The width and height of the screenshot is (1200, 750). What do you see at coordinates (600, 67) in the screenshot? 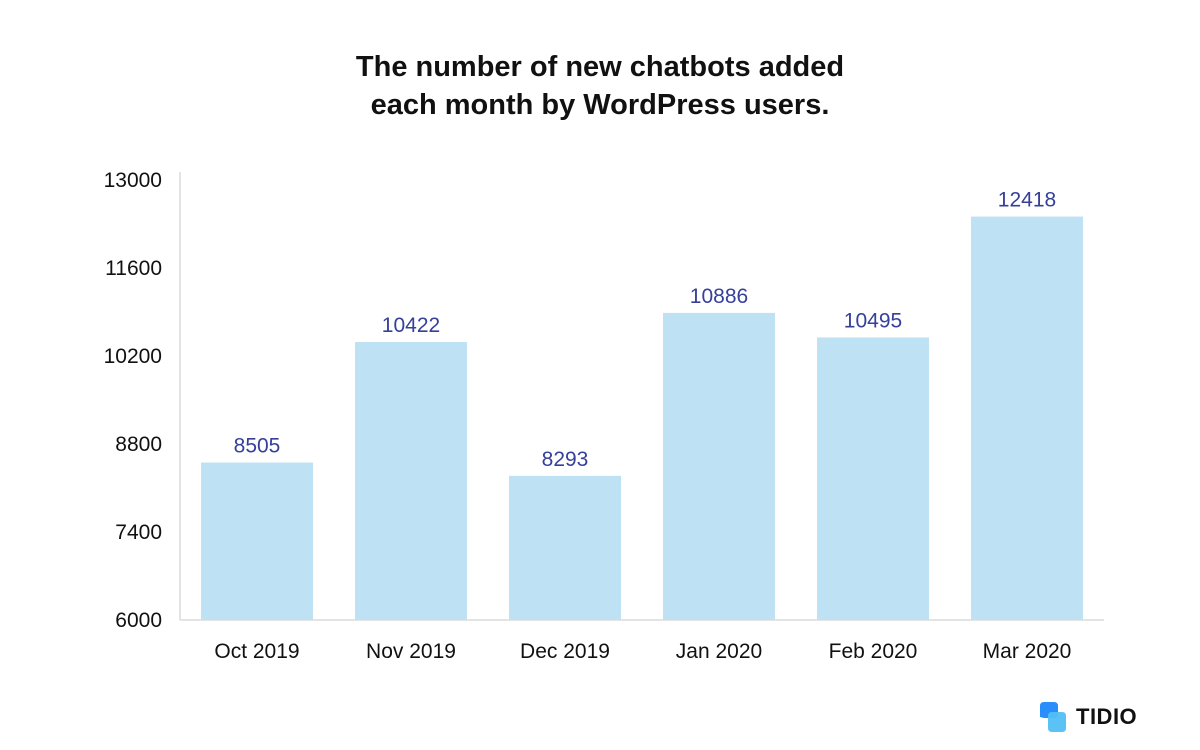
I see `chart-title-line-1: The number of new chatbots added` at bounding box center [600, 67].